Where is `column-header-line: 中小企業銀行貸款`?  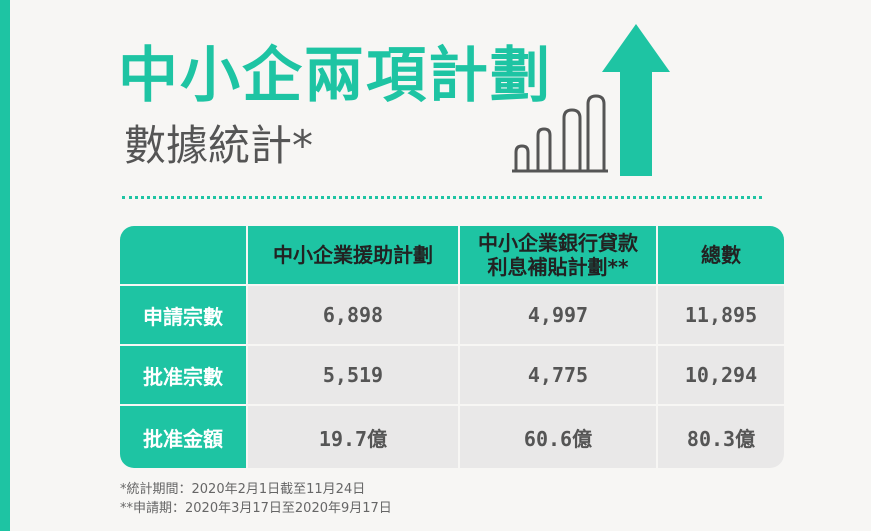
column-header-line: 中小企業銀行貸款 is located at coordinates (558, 243).